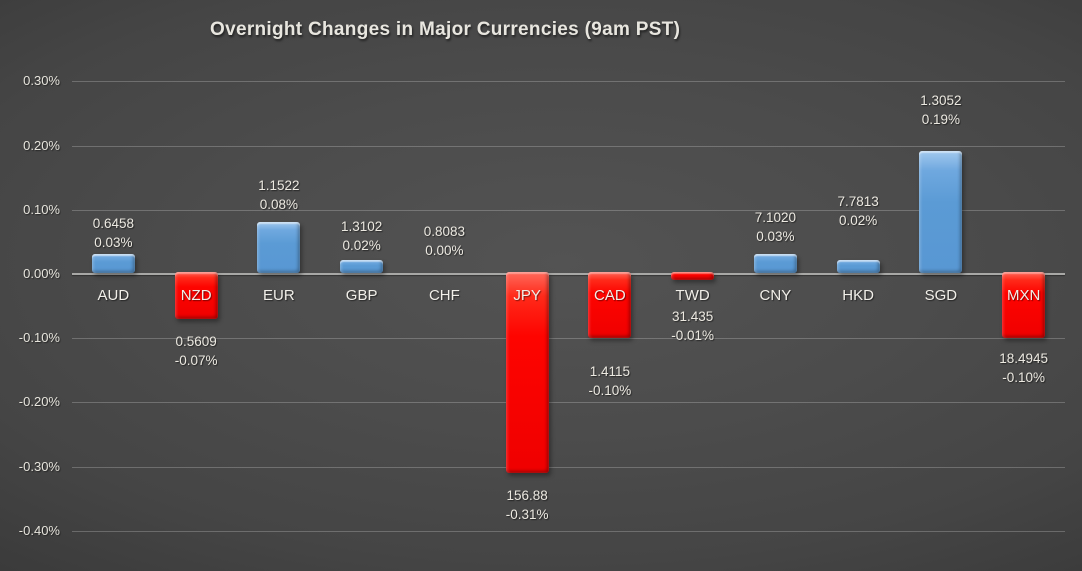  Describe the element at coordinates (527, 295) in the screenshot. I see `category-label-jpy: JPY` at that location.